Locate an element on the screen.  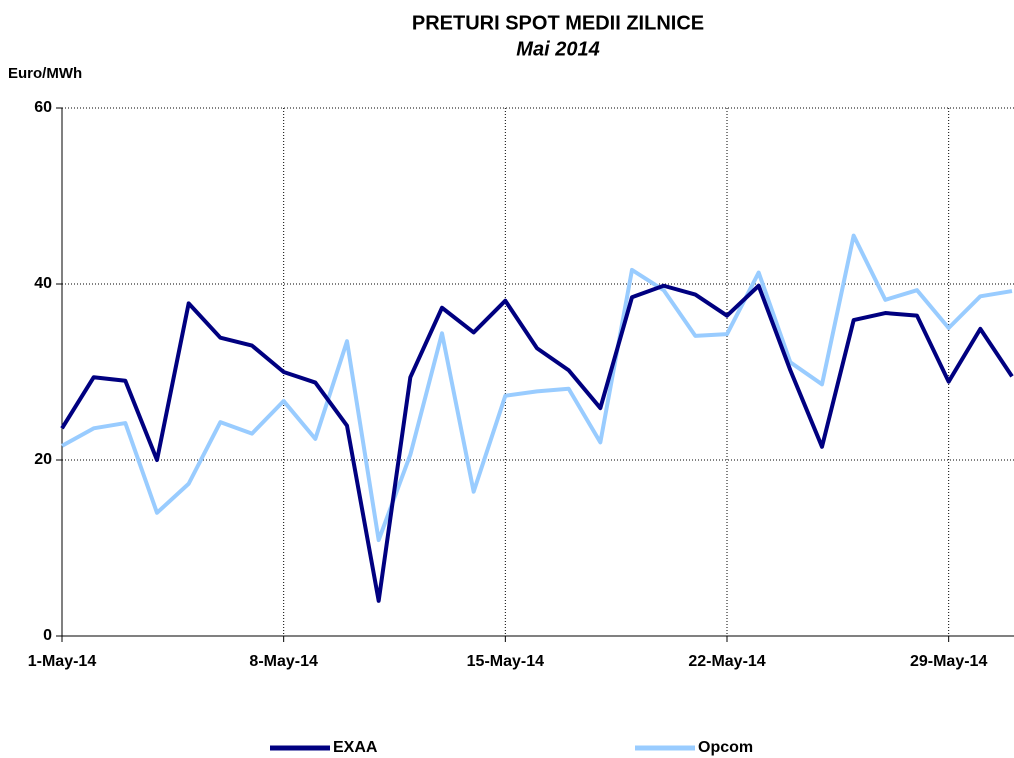
y-tick-label: 0 is located at coordinates (47, 635).